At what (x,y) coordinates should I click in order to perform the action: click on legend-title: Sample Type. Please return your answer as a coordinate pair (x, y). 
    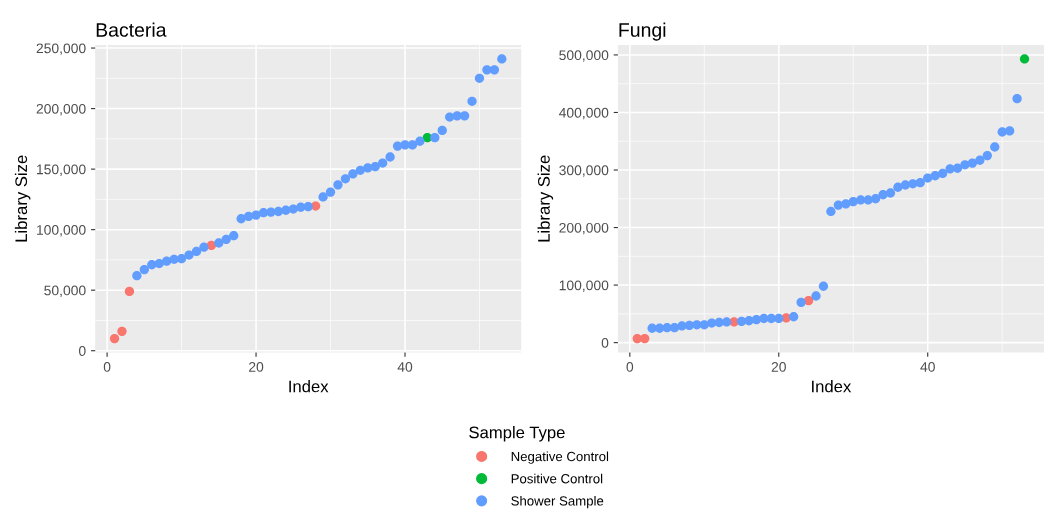
    Looking at the image, I should click on (517, 434).